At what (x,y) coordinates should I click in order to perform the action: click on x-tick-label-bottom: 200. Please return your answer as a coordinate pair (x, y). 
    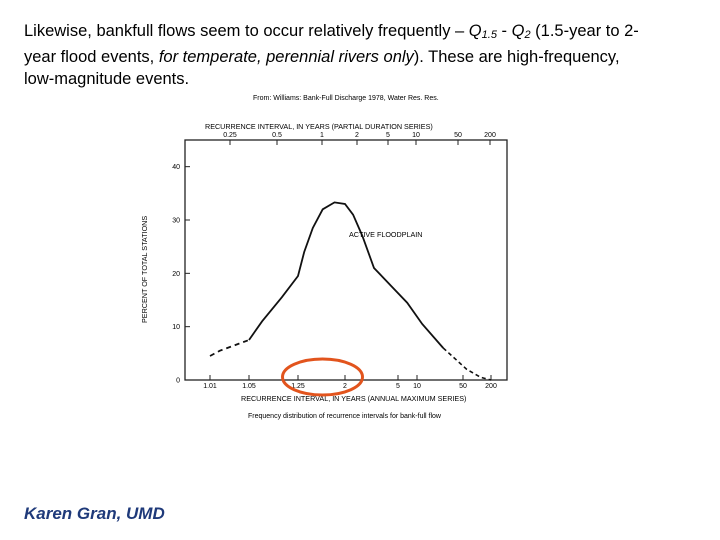
    Looking at the image, I should click on (491, 386).